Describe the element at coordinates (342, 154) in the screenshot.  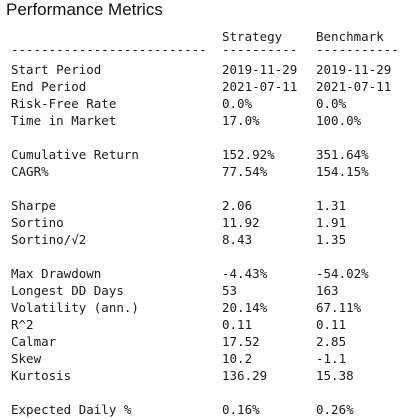
I see `benchmark-value: 351.64%` at that location.